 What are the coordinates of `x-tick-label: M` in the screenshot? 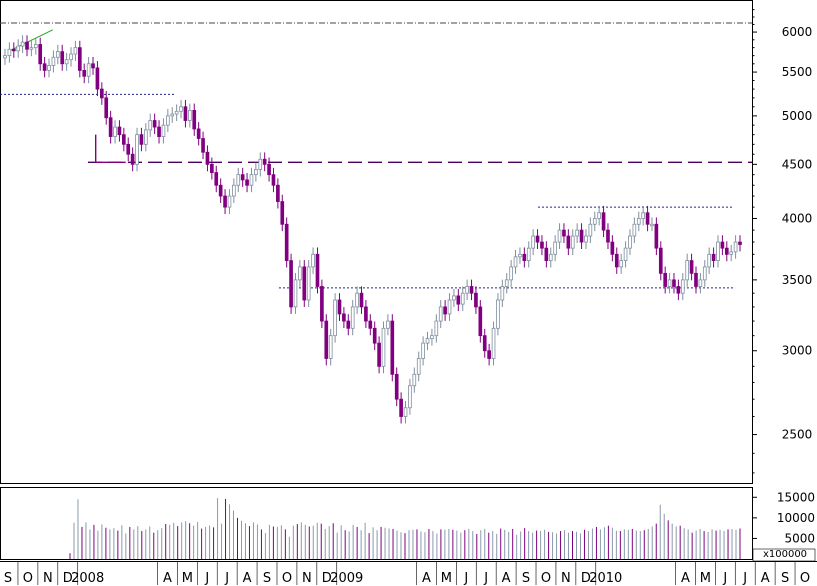 It's located at (705, 578).